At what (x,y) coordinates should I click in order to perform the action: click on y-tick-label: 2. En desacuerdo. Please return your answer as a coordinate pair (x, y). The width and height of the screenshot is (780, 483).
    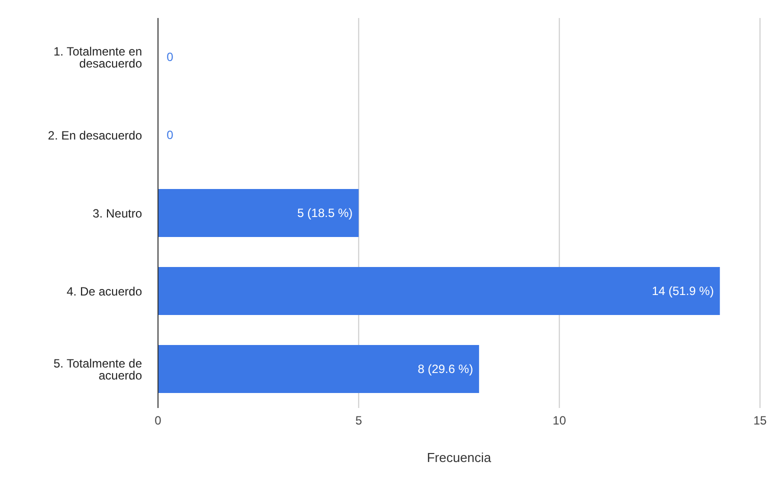
    Looking at the image, I should click on (95, 135).